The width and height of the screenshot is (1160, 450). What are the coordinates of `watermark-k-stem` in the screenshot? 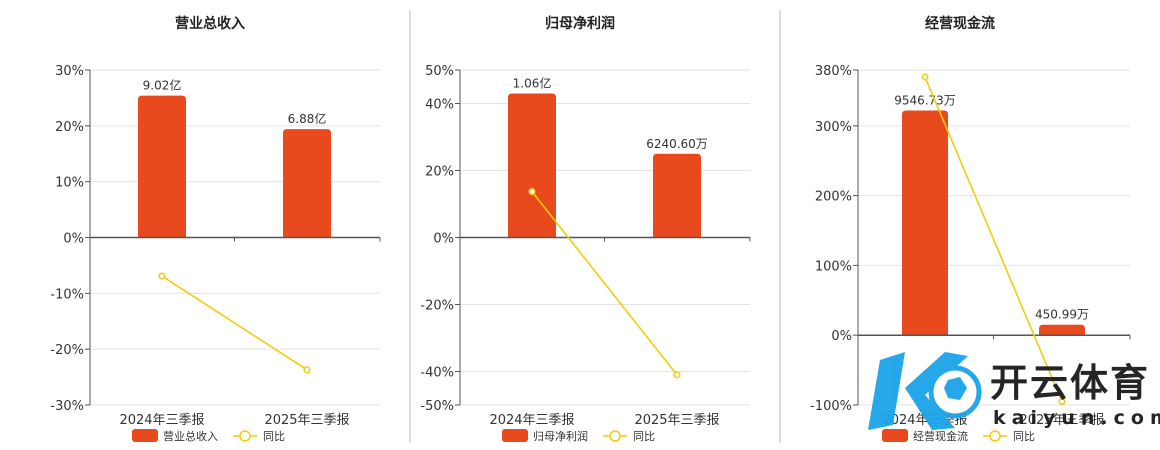 It's located at (886, 391).